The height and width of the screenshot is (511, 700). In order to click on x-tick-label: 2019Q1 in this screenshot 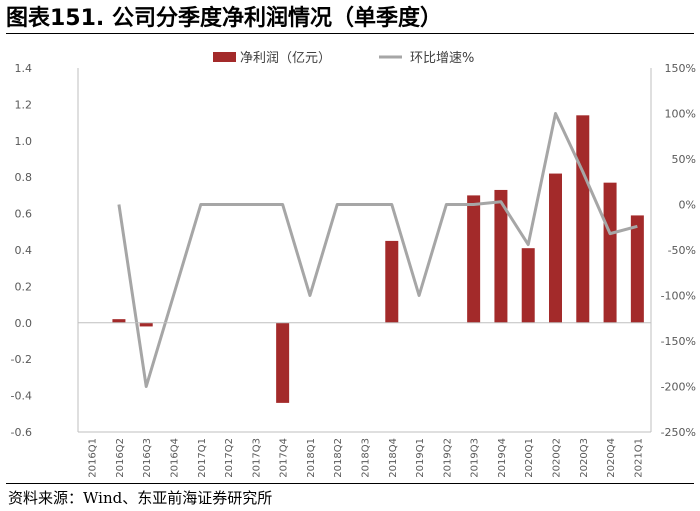, I will do `click(420, 458)`.